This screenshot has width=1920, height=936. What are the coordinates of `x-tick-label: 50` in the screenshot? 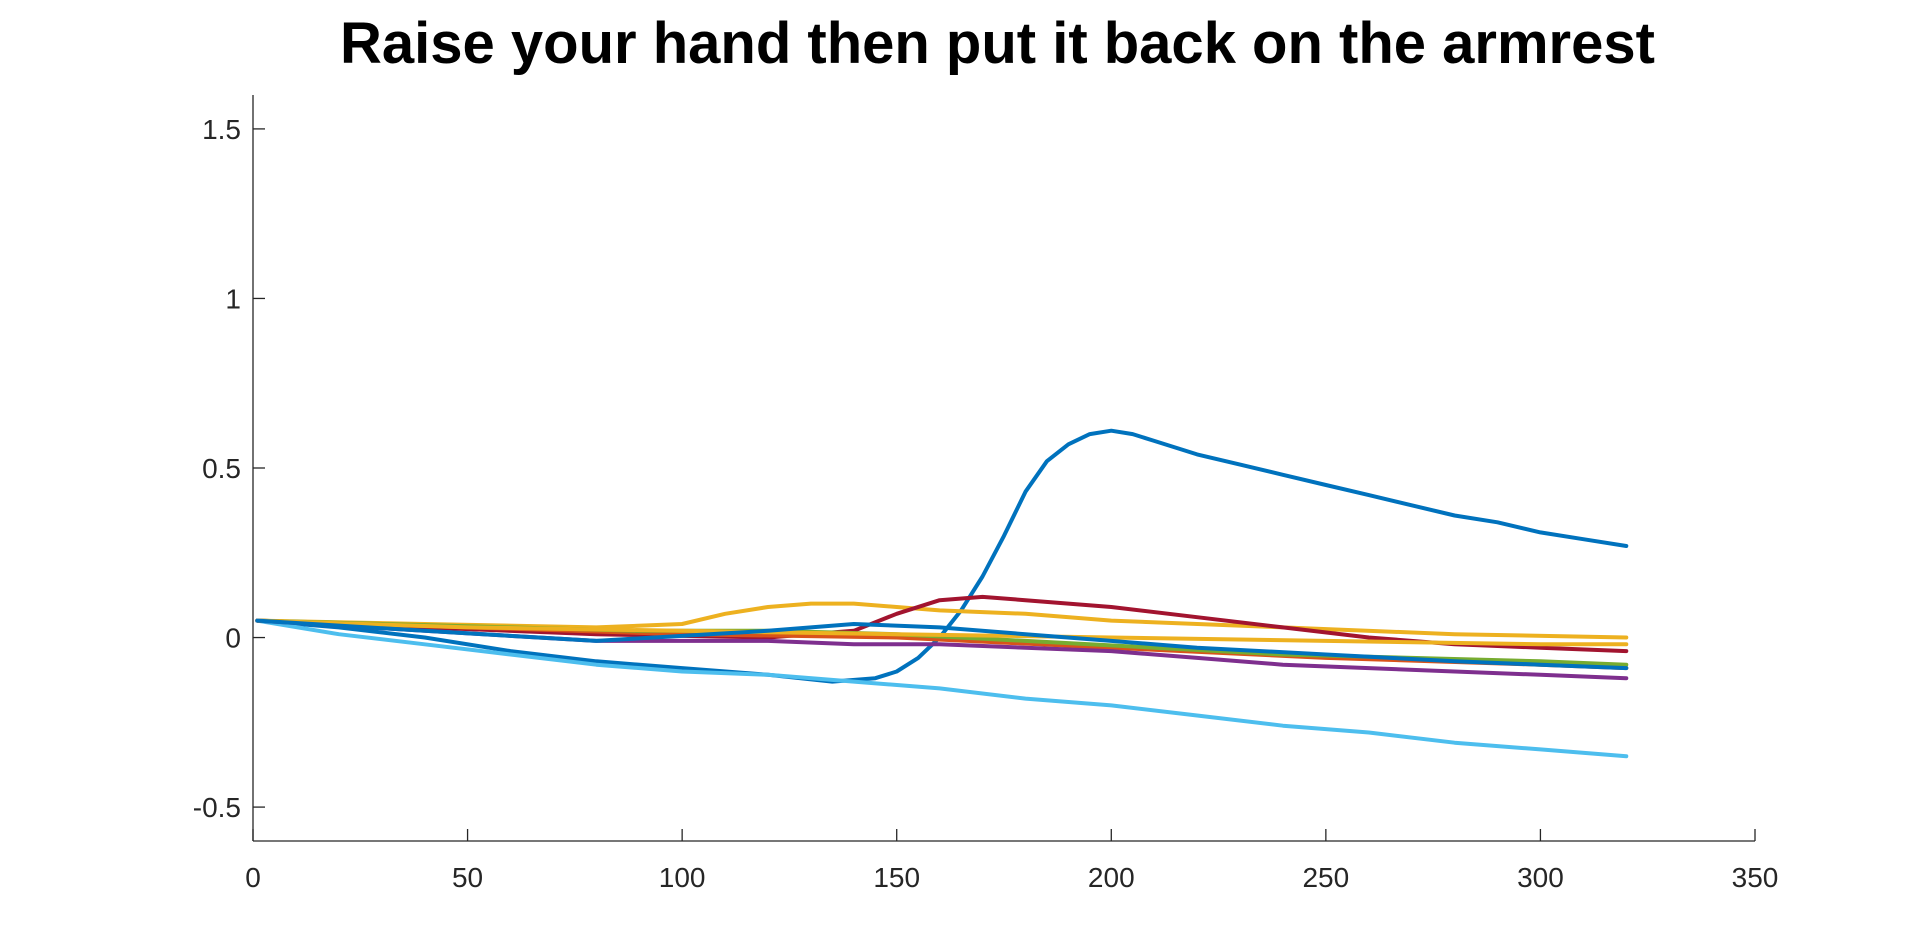 It's located at (467, 877).